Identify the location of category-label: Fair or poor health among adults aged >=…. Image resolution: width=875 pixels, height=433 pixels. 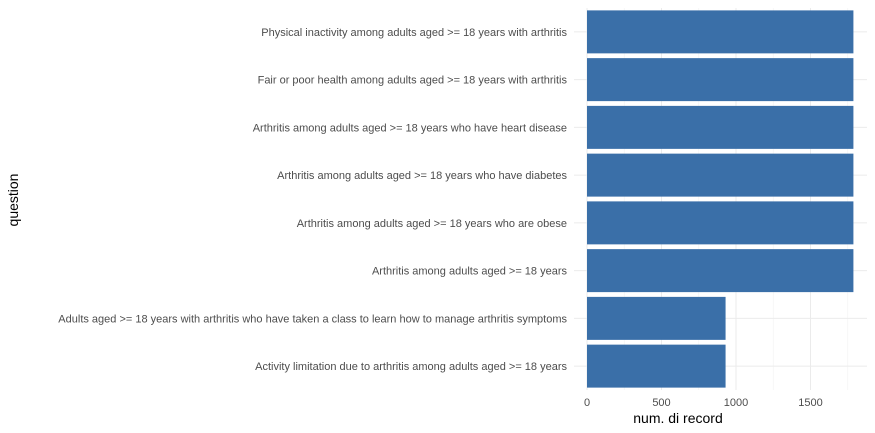
(413, 81).